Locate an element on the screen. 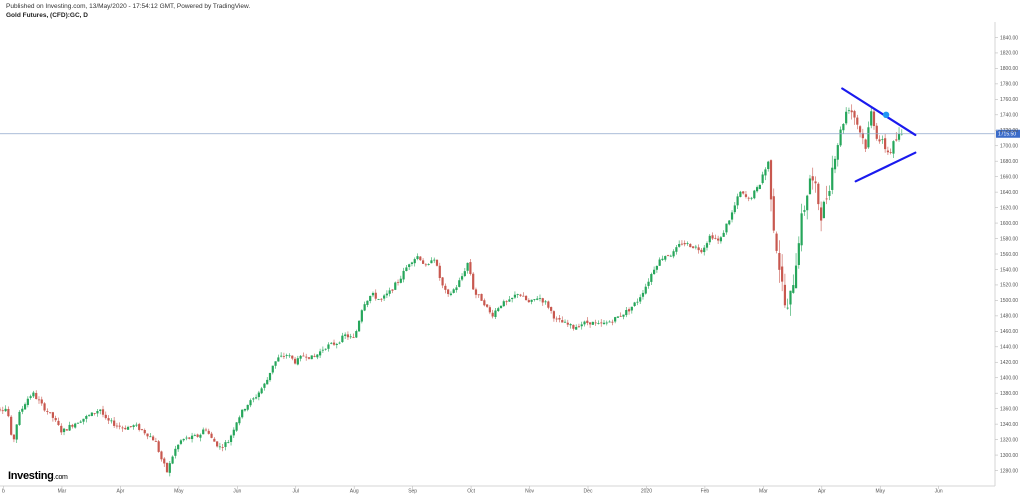  y-tick-label: 1300.00 is located at coordinates (1009, 456).